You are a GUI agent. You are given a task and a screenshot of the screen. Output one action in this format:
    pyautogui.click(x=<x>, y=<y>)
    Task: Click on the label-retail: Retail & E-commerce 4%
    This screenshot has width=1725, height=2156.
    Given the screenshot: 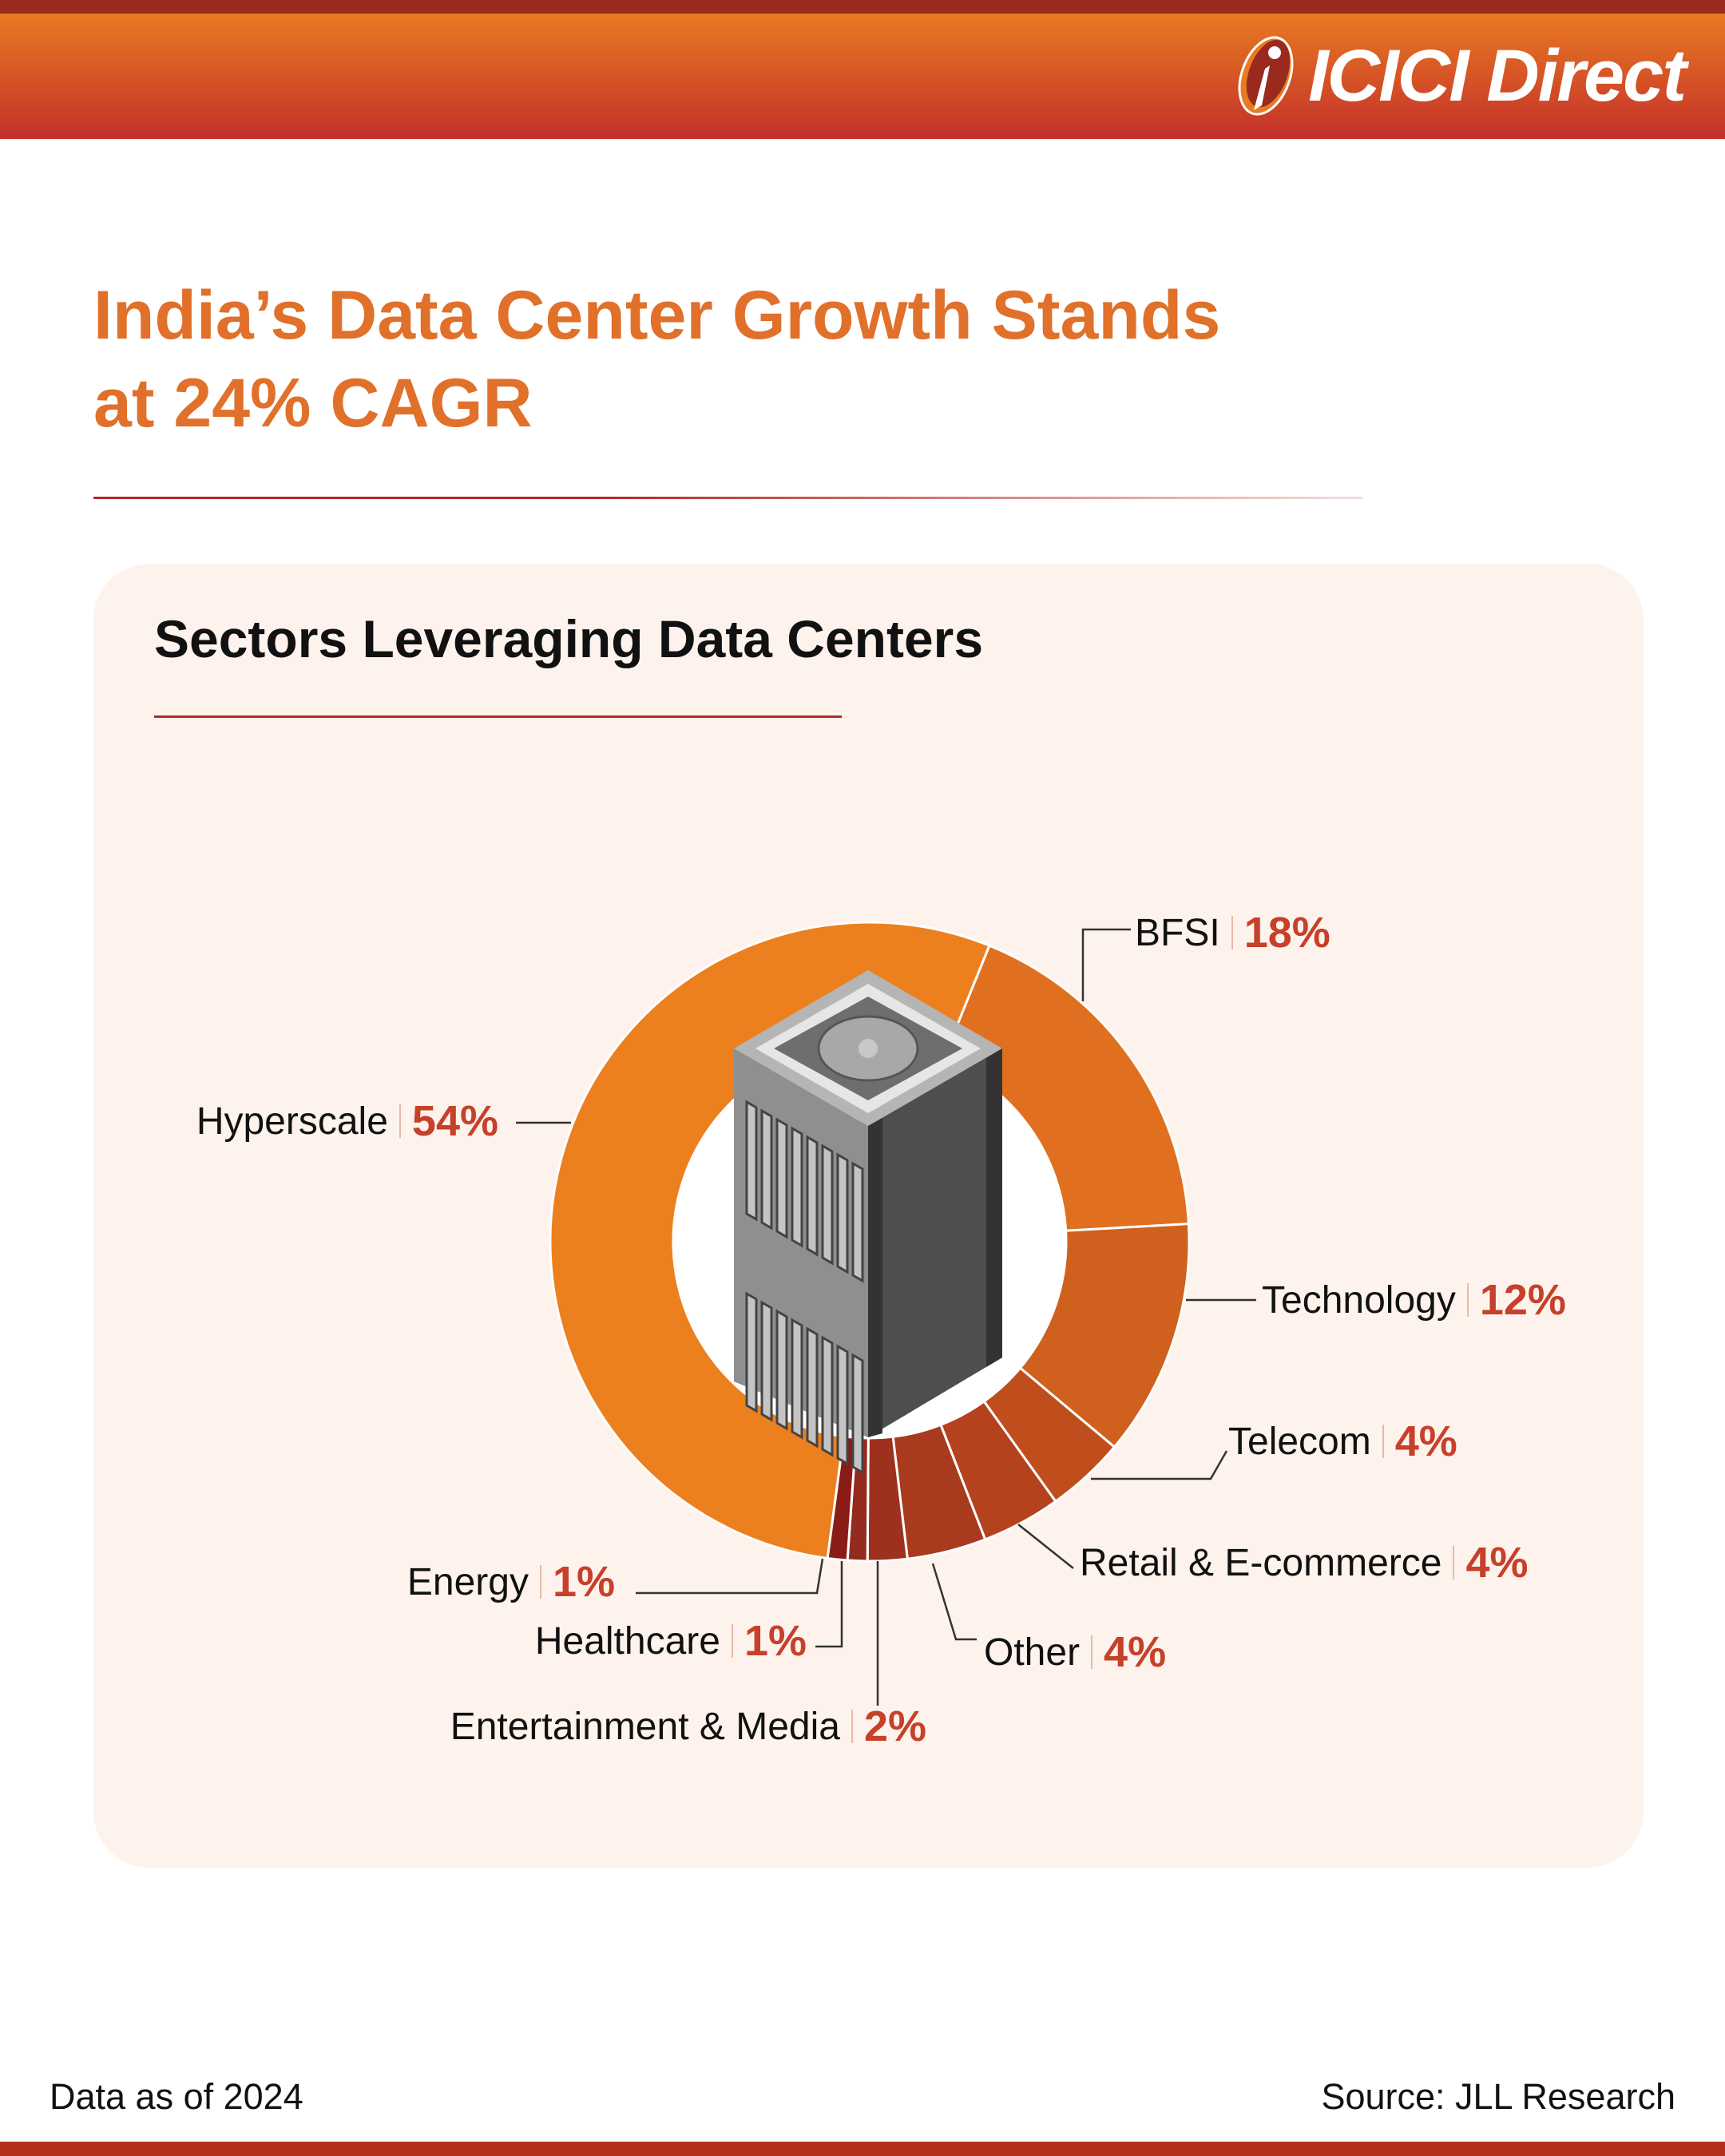 What is the action you would take?
    pyautogui.click(x=1305, y=1562)
    